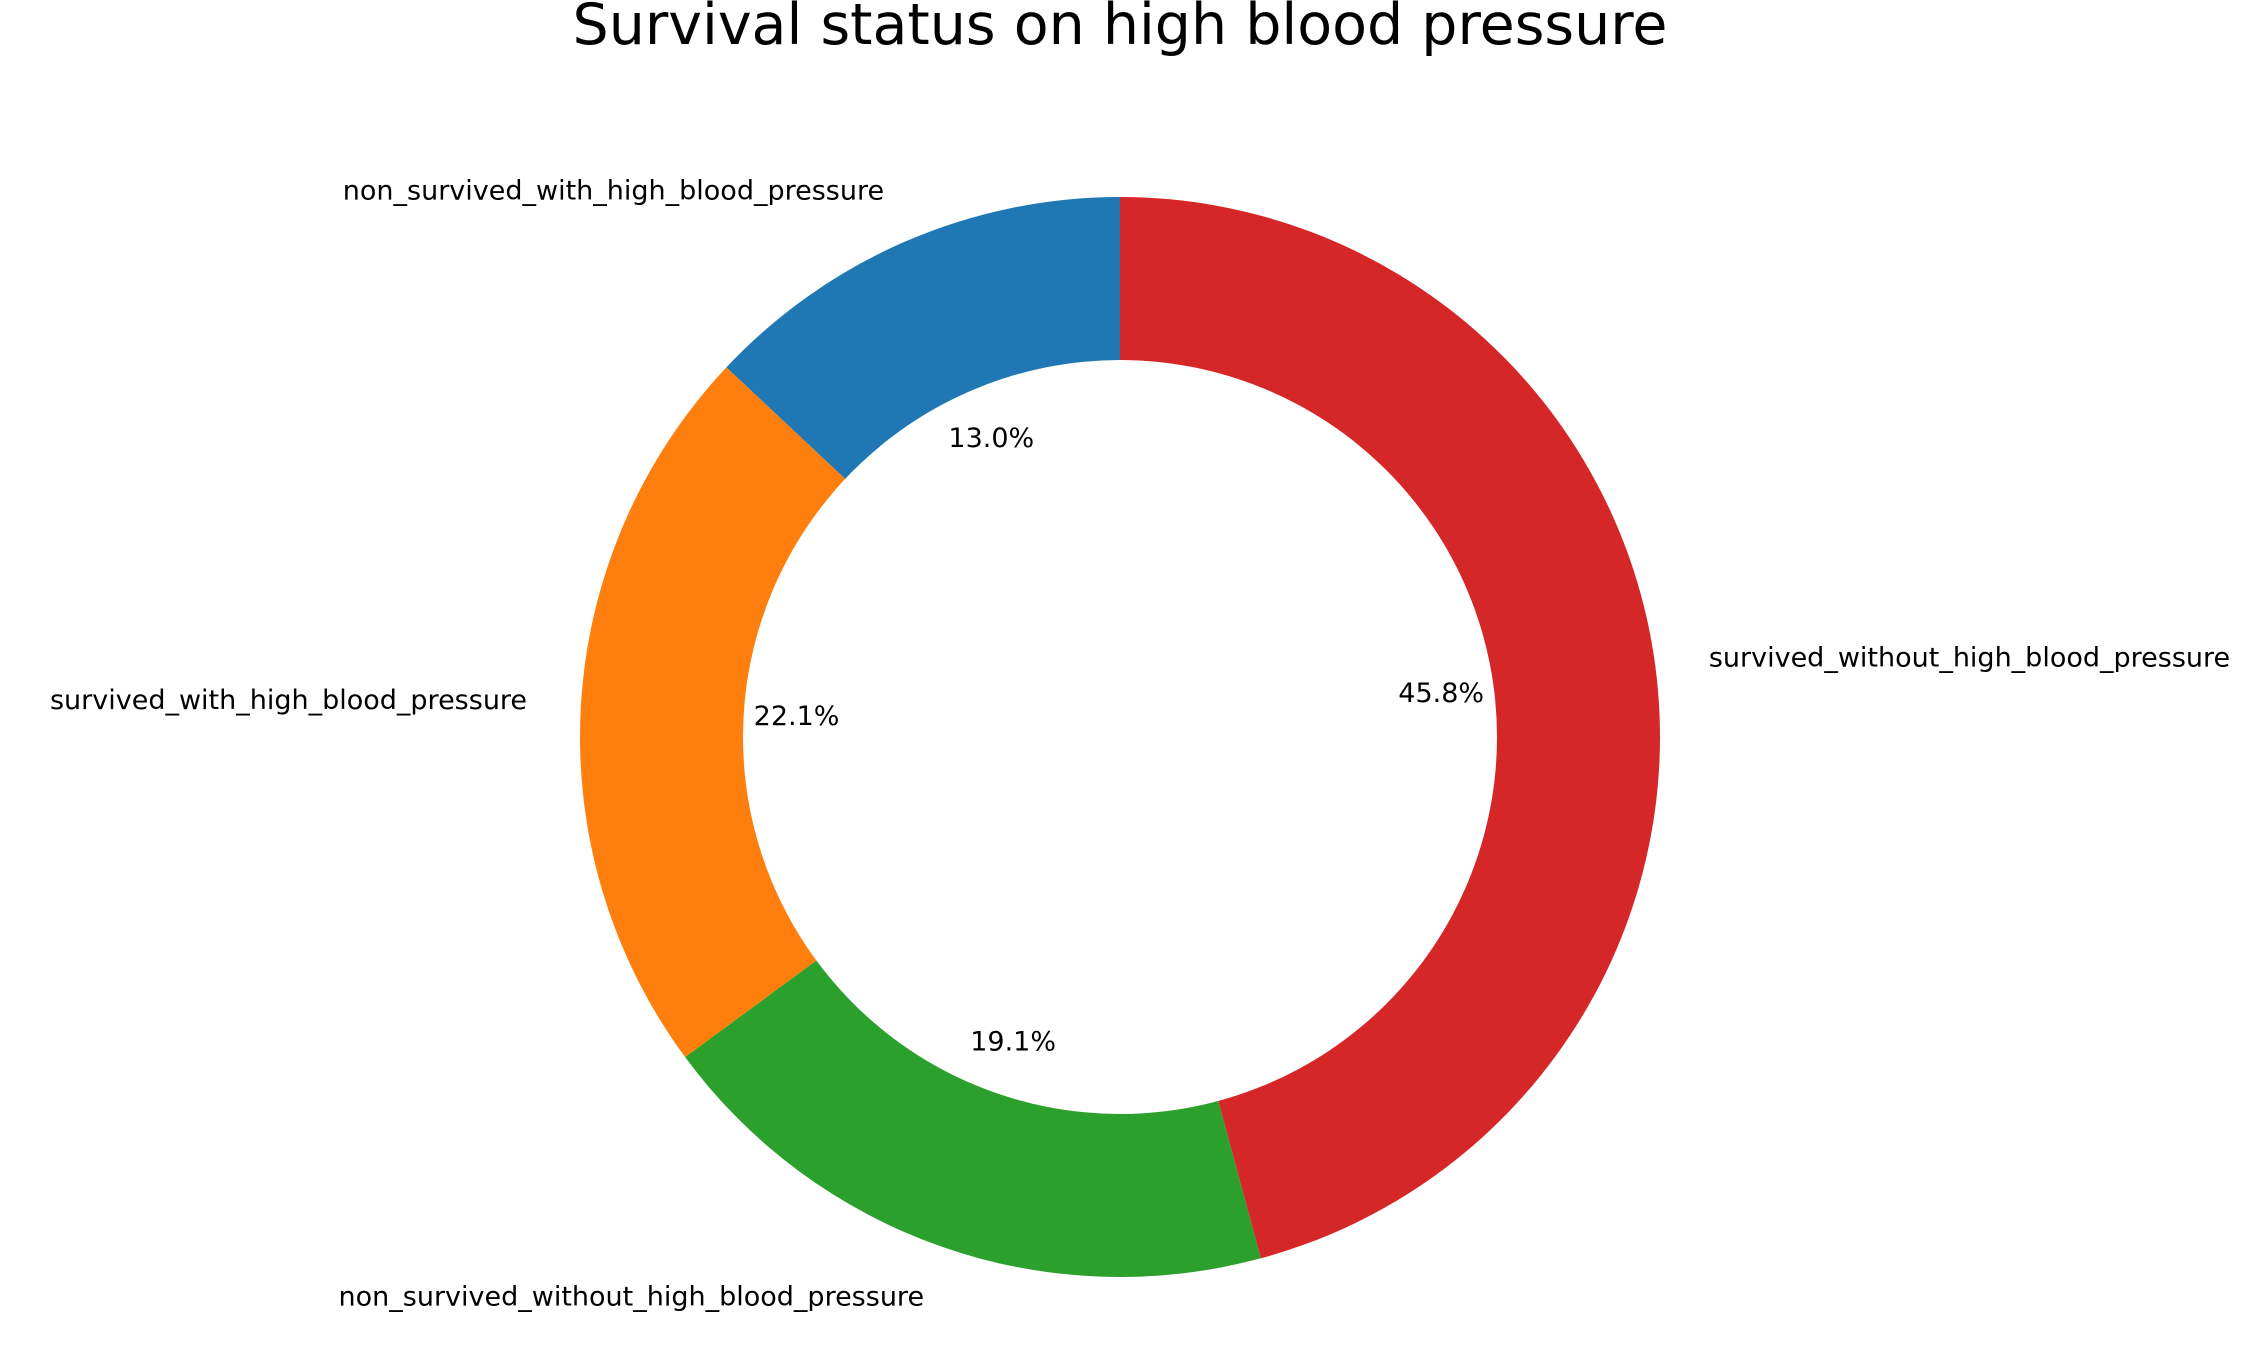  I want to click on chart-title: Survival status on high blood pressure, so click(1120, 29).